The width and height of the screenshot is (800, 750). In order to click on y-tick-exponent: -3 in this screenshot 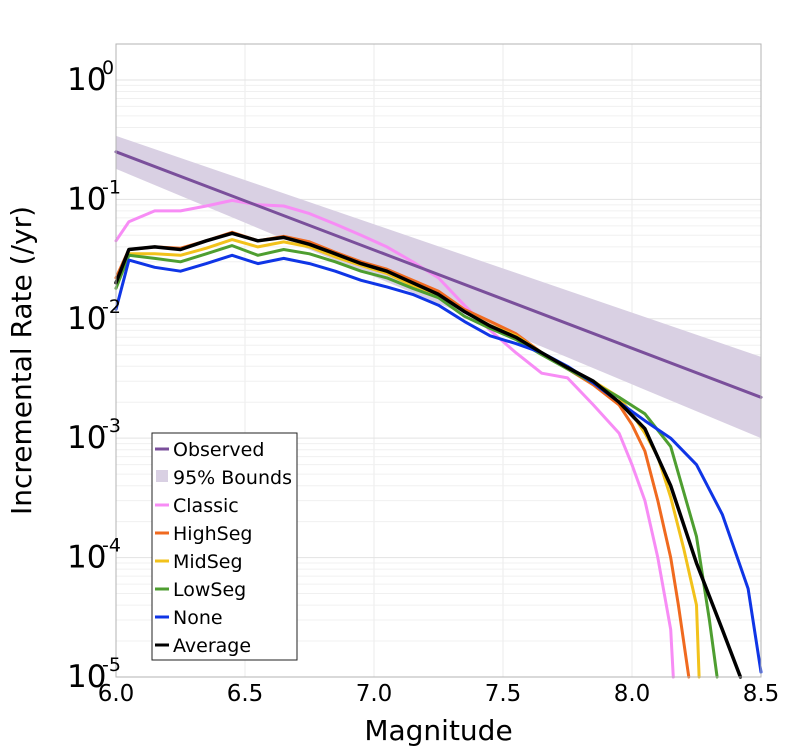, I will do `click(111, 426)`.